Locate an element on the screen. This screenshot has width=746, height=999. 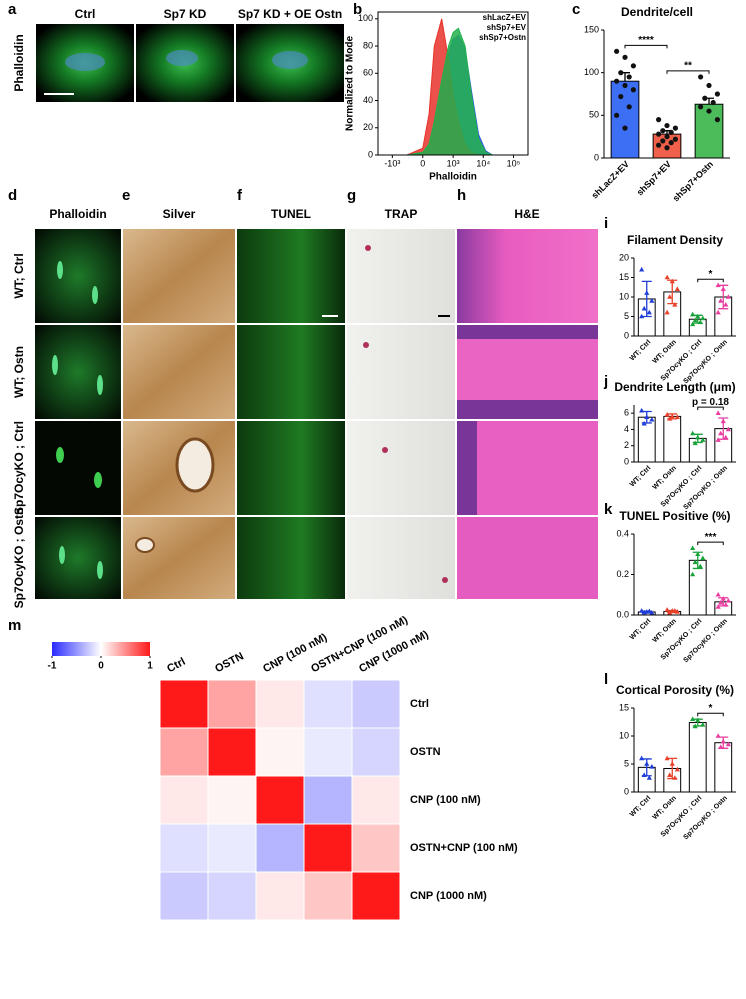
row-label: CNP (100 nM) is located at coordinates (445, 800).